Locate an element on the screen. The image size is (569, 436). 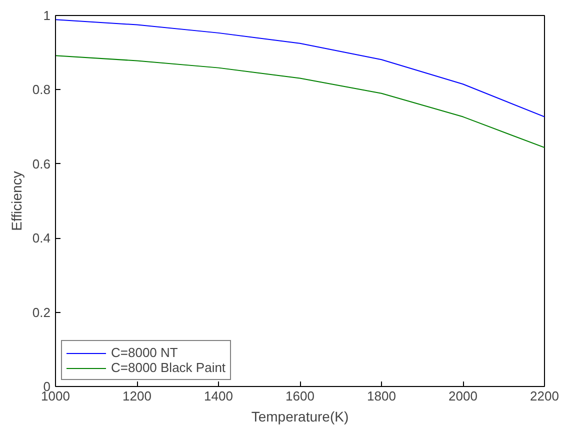
legend-label: C=8000 Black Paint is located at coordinates (168, 367).